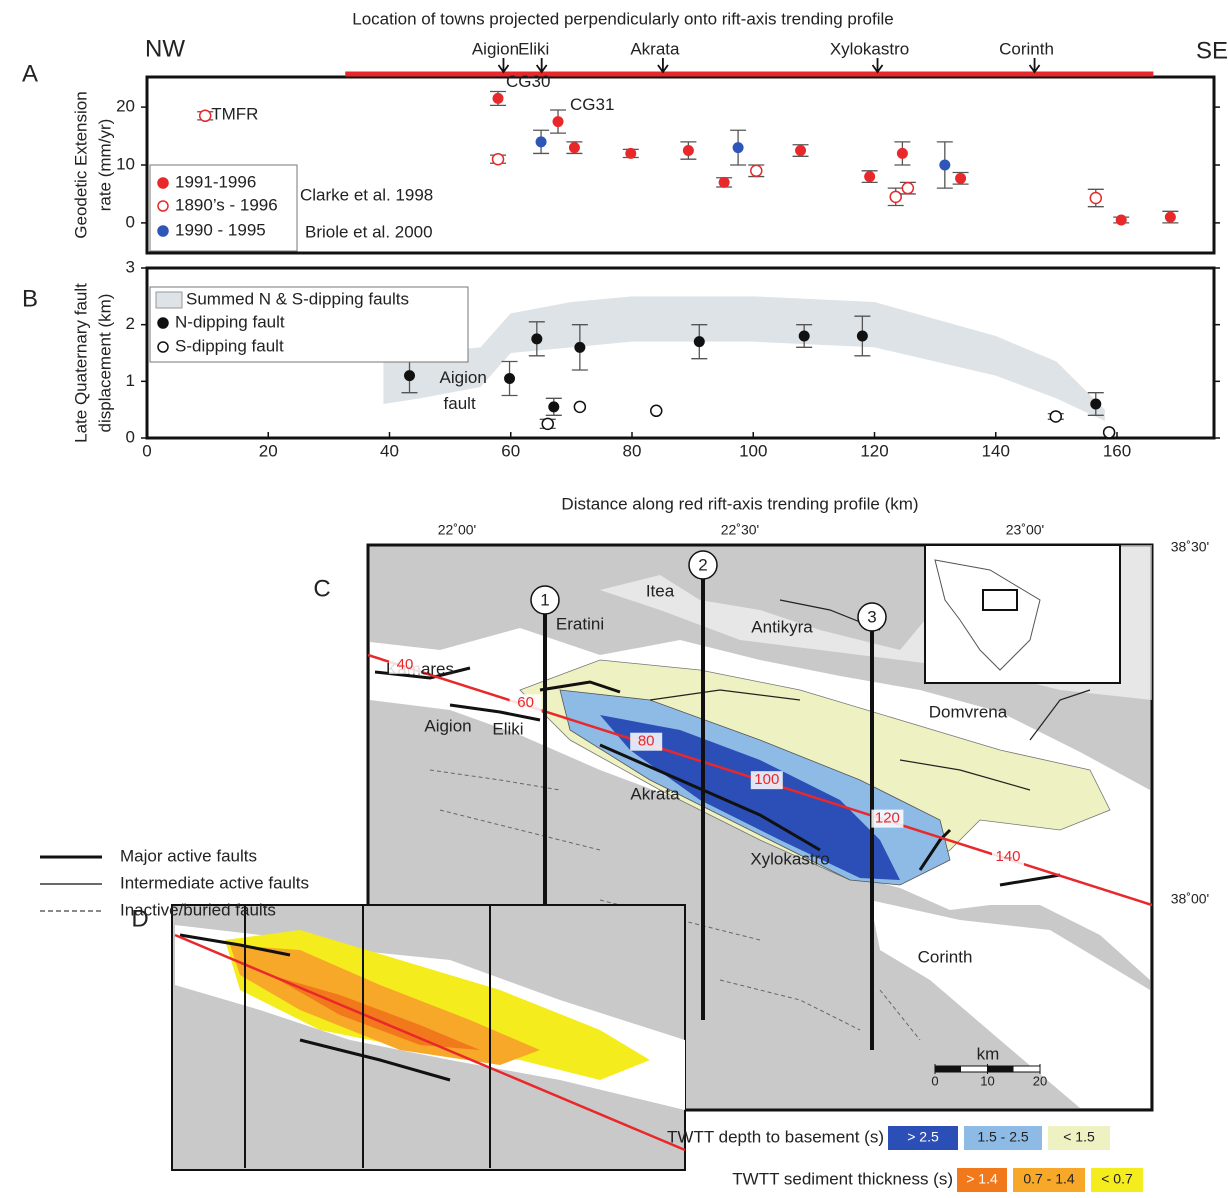  I want to click on annotation: CG30, so click(528, 81).